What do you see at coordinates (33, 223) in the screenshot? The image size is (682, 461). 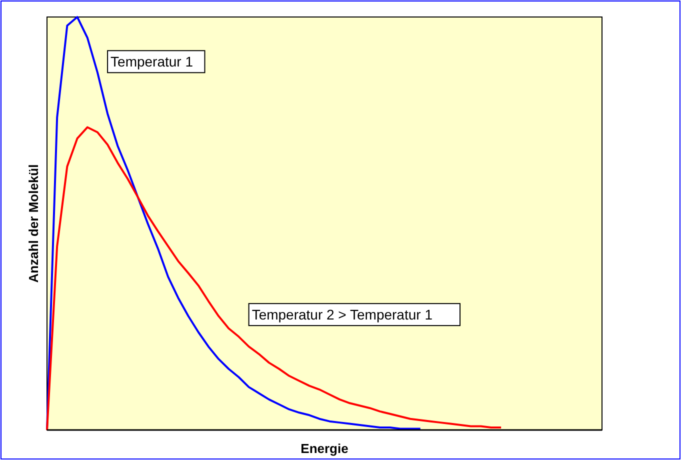 I see `y-axis-title: Anzahl der Molekül` at bounding box center [33, 223].